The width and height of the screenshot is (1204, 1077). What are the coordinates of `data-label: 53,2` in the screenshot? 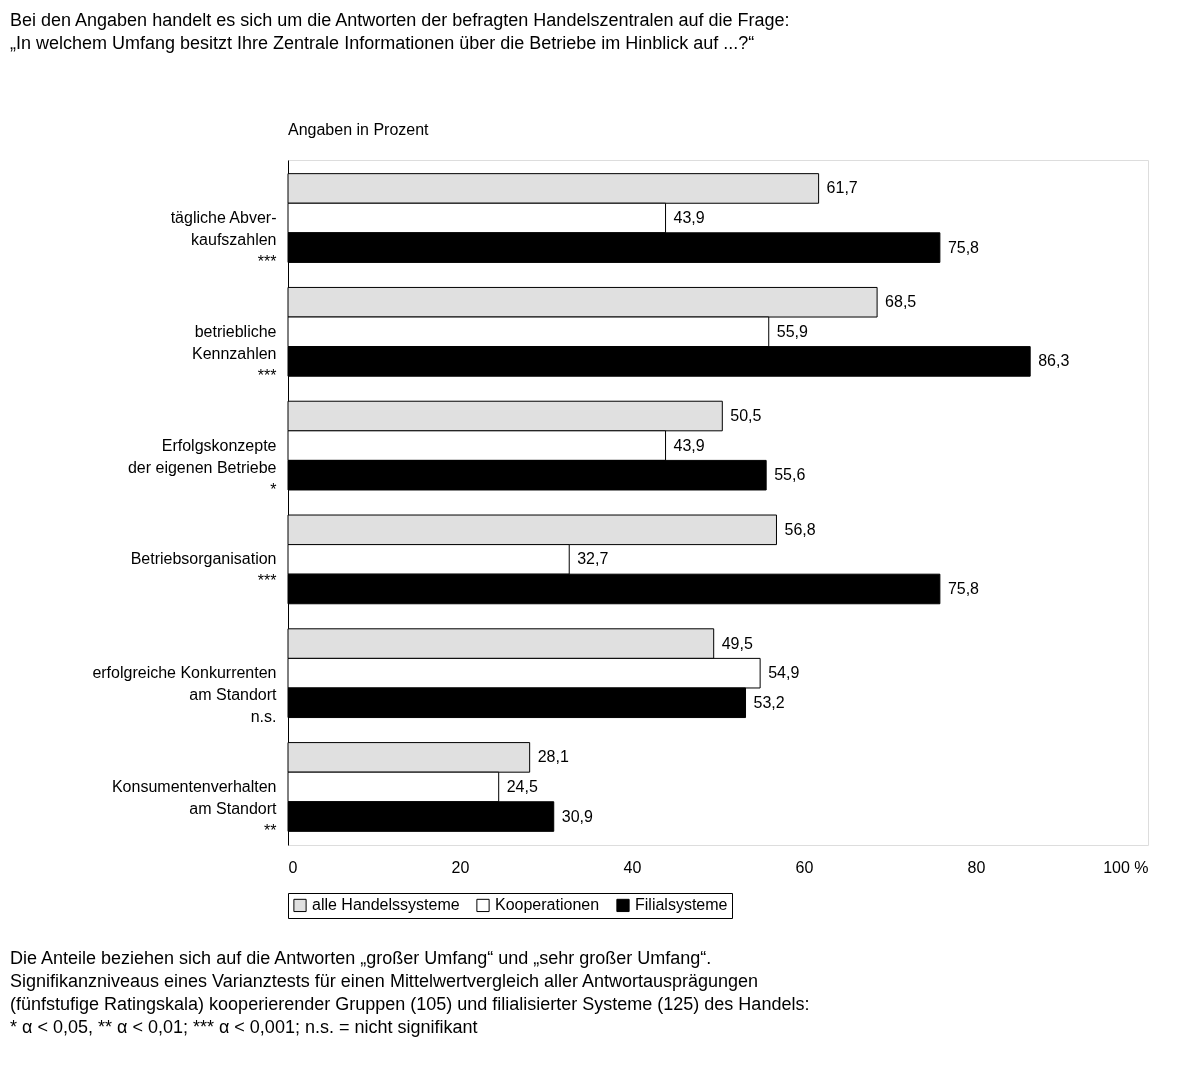 It's located at (769, 702).